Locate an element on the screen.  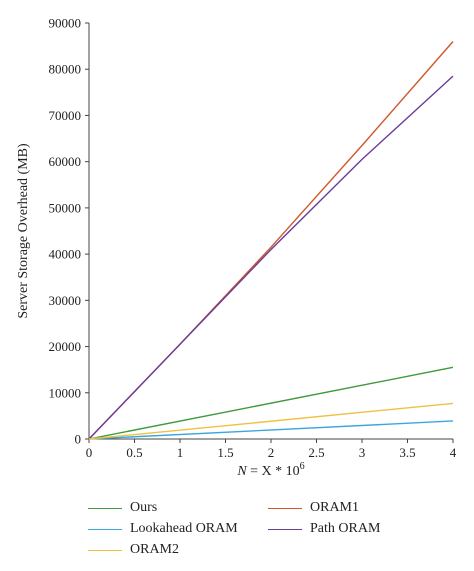
legend-item-ours: Ours is located at coordinates (122, 508).